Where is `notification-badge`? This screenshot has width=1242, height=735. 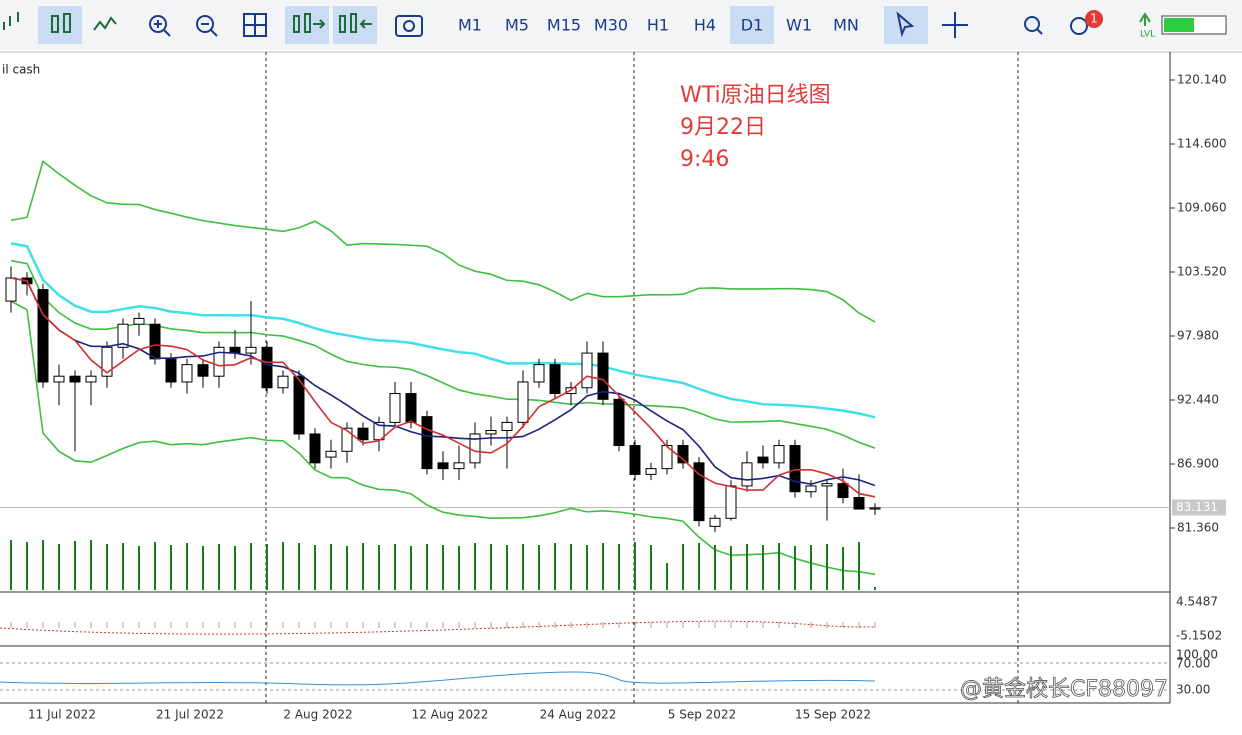
notification-badge is located at coordinates (1094, 19).